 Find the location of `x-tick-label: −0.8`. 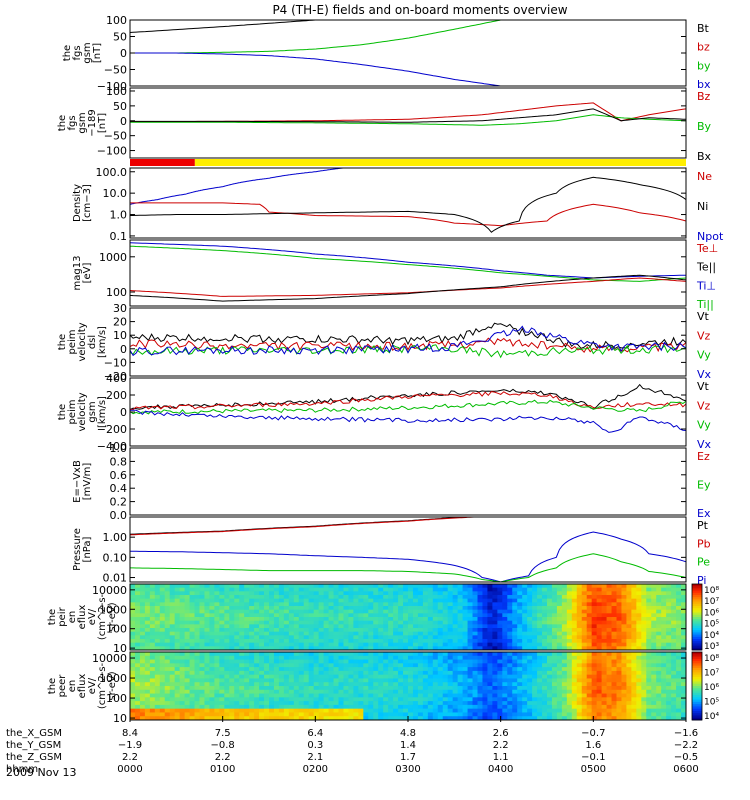

x-tick-label: −0.8 is located at coordinates (223, 745).